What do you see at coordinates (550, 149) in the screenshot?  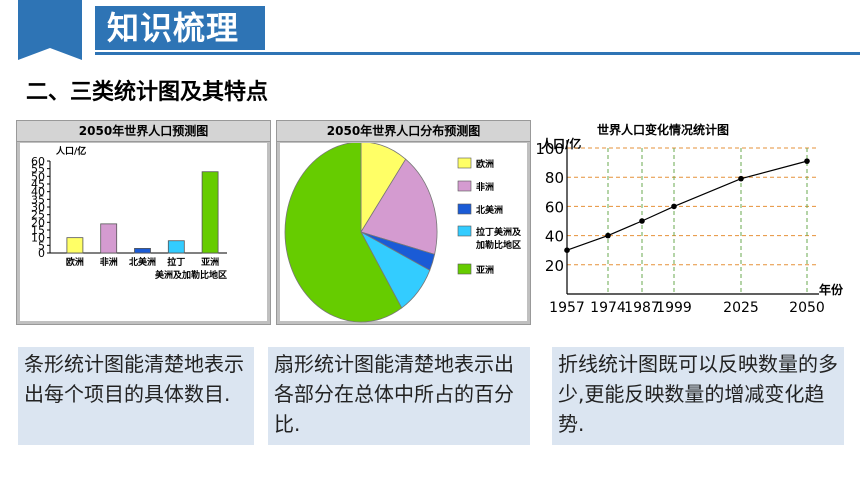 I see `line-y-tick-label: 100` at bounding box center [550, 149].